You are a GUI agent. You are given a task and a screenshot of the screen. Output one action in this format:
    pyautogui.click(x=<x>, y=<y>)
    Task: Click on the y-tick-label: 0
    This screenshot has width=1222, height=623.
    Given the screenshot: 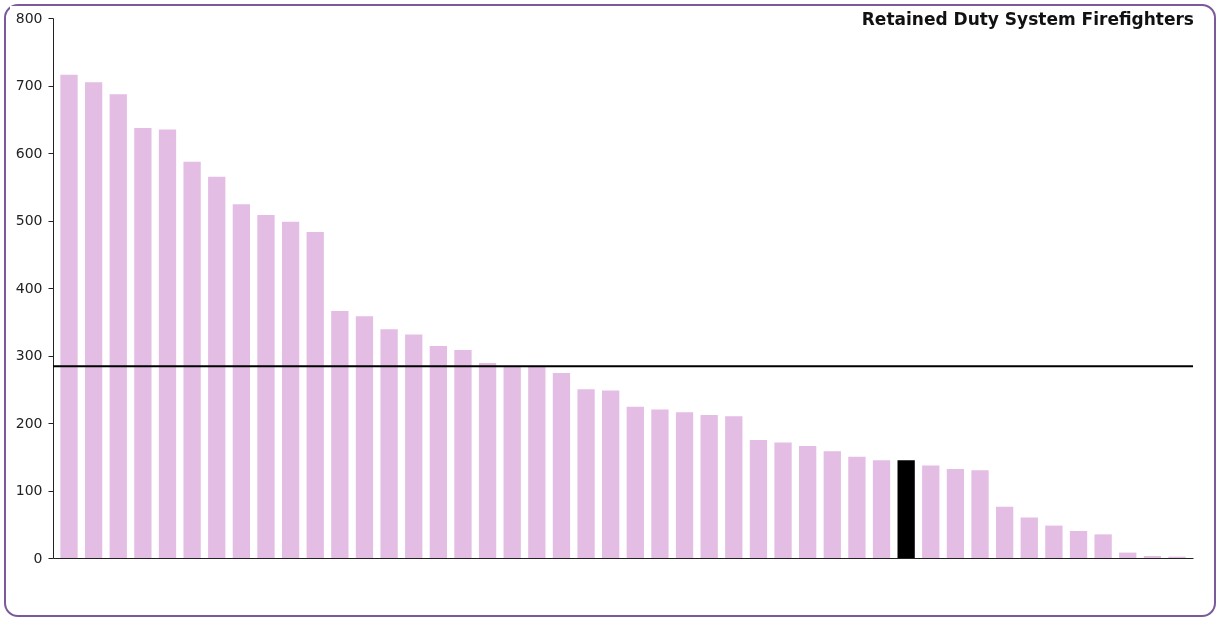 What is the action you would take?
    pyautogui.click(x=38, y=557)
    